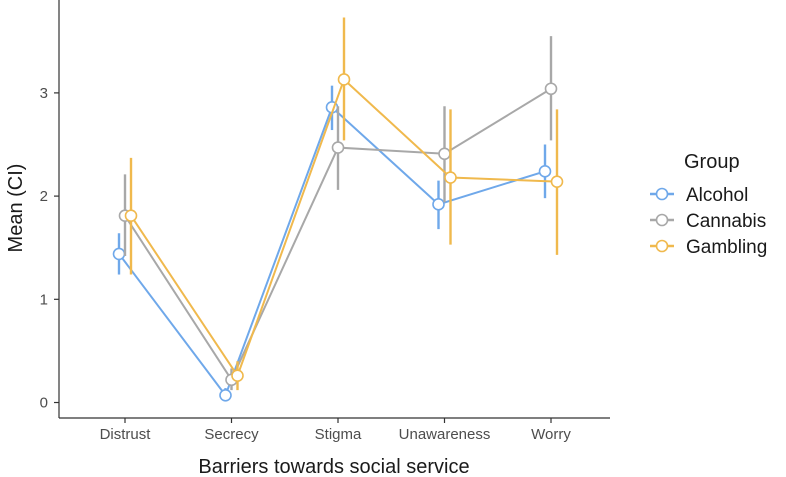 This screenshot has height=477, width=786. Describe the element at coordinates (44, 93) in the screenshot. I see `y-tick-label: 3` at that location.